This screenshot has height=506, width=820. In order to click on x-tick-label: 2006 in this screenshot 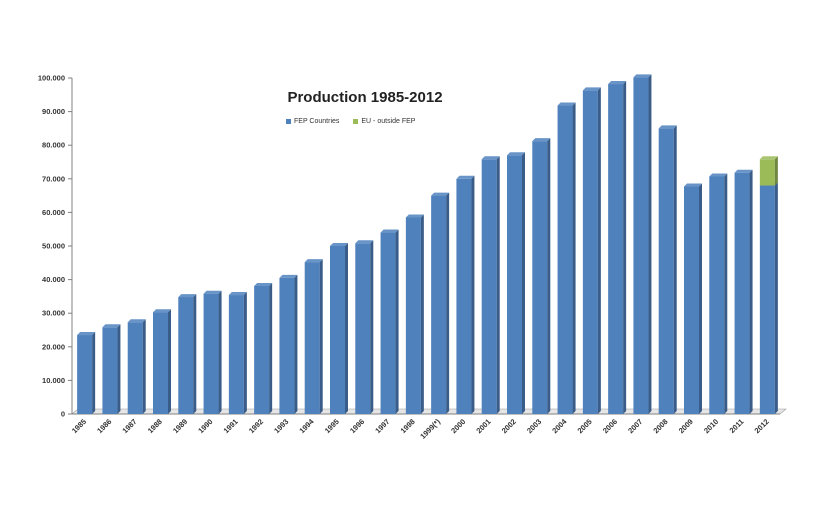, I will do `click(610, 426)`.